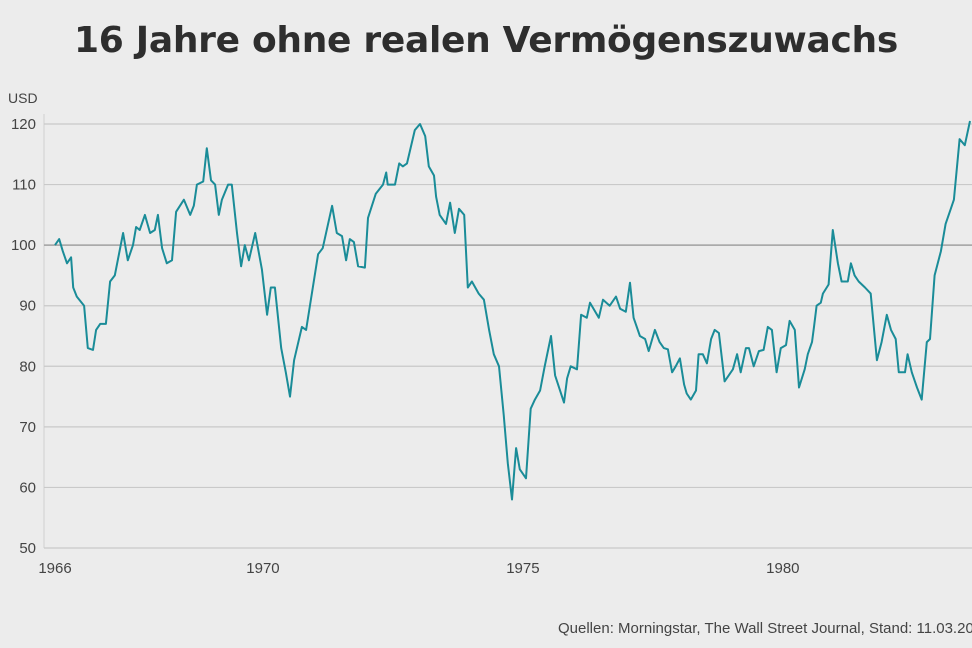  Describe the element at coordinates (27, 366) in the screenshot. I see `y-tick-label: 80` at that location.